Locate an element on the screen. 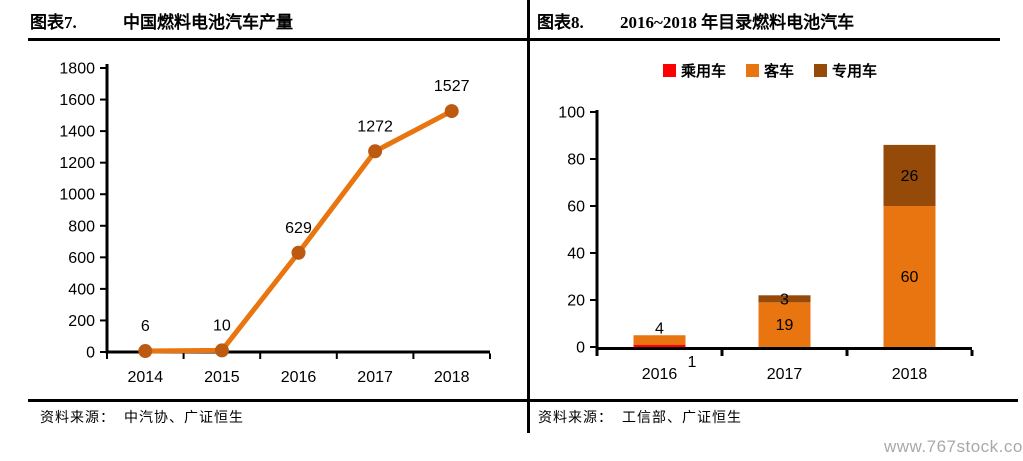 The width and height of the screenshot is (1023, 461). panel-divider is located at coordinates (528, 216).